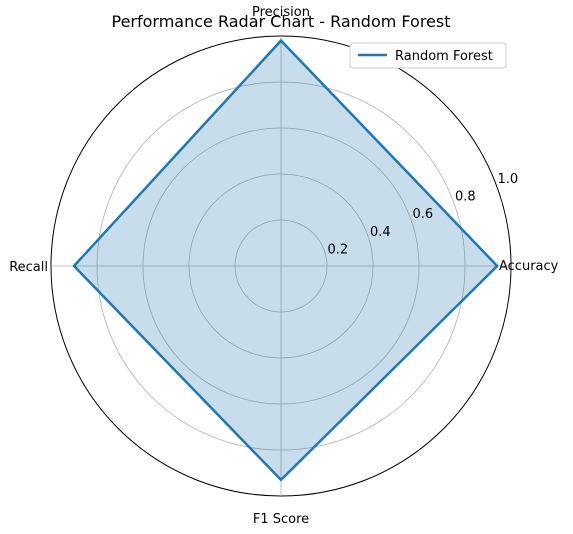  What do you see at coordinates (281, 519) in the screenshot?
I see `axis-label-f1-score: F1 Score` at bounding box center [281, 519].